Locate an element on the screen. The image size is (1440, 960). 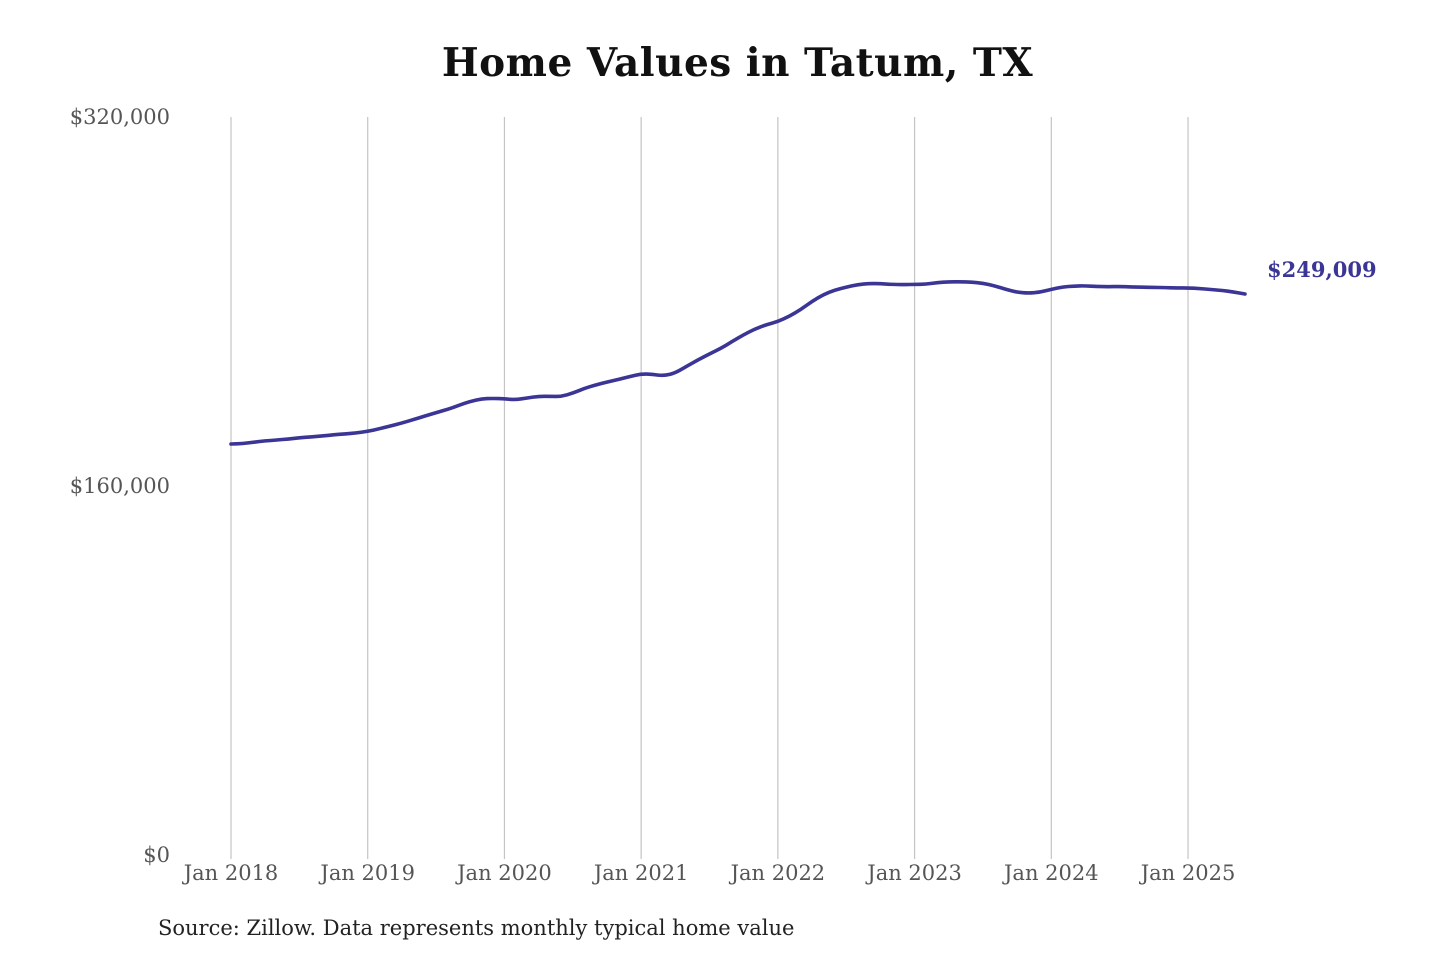
y-tick-label: $320,000 is located at coordinates (120, 117).